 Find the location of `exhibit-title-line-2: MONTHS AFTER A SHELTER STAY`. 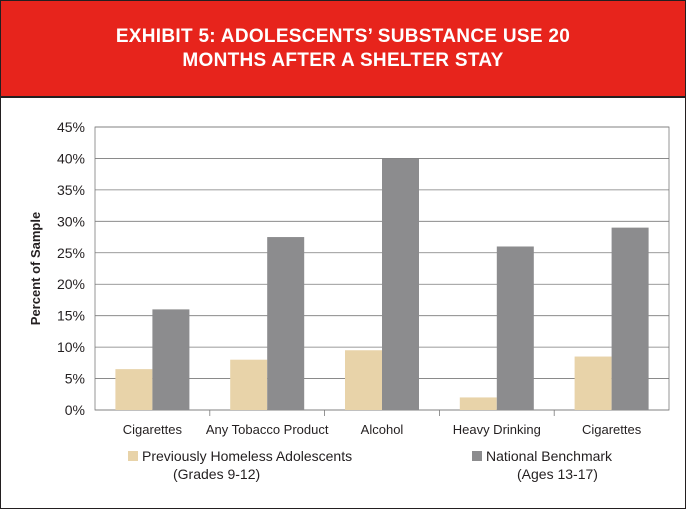

exhibit-title-line-2: MONTHS AFTER A SHELTER STAY is located at coordinates (343, 60).